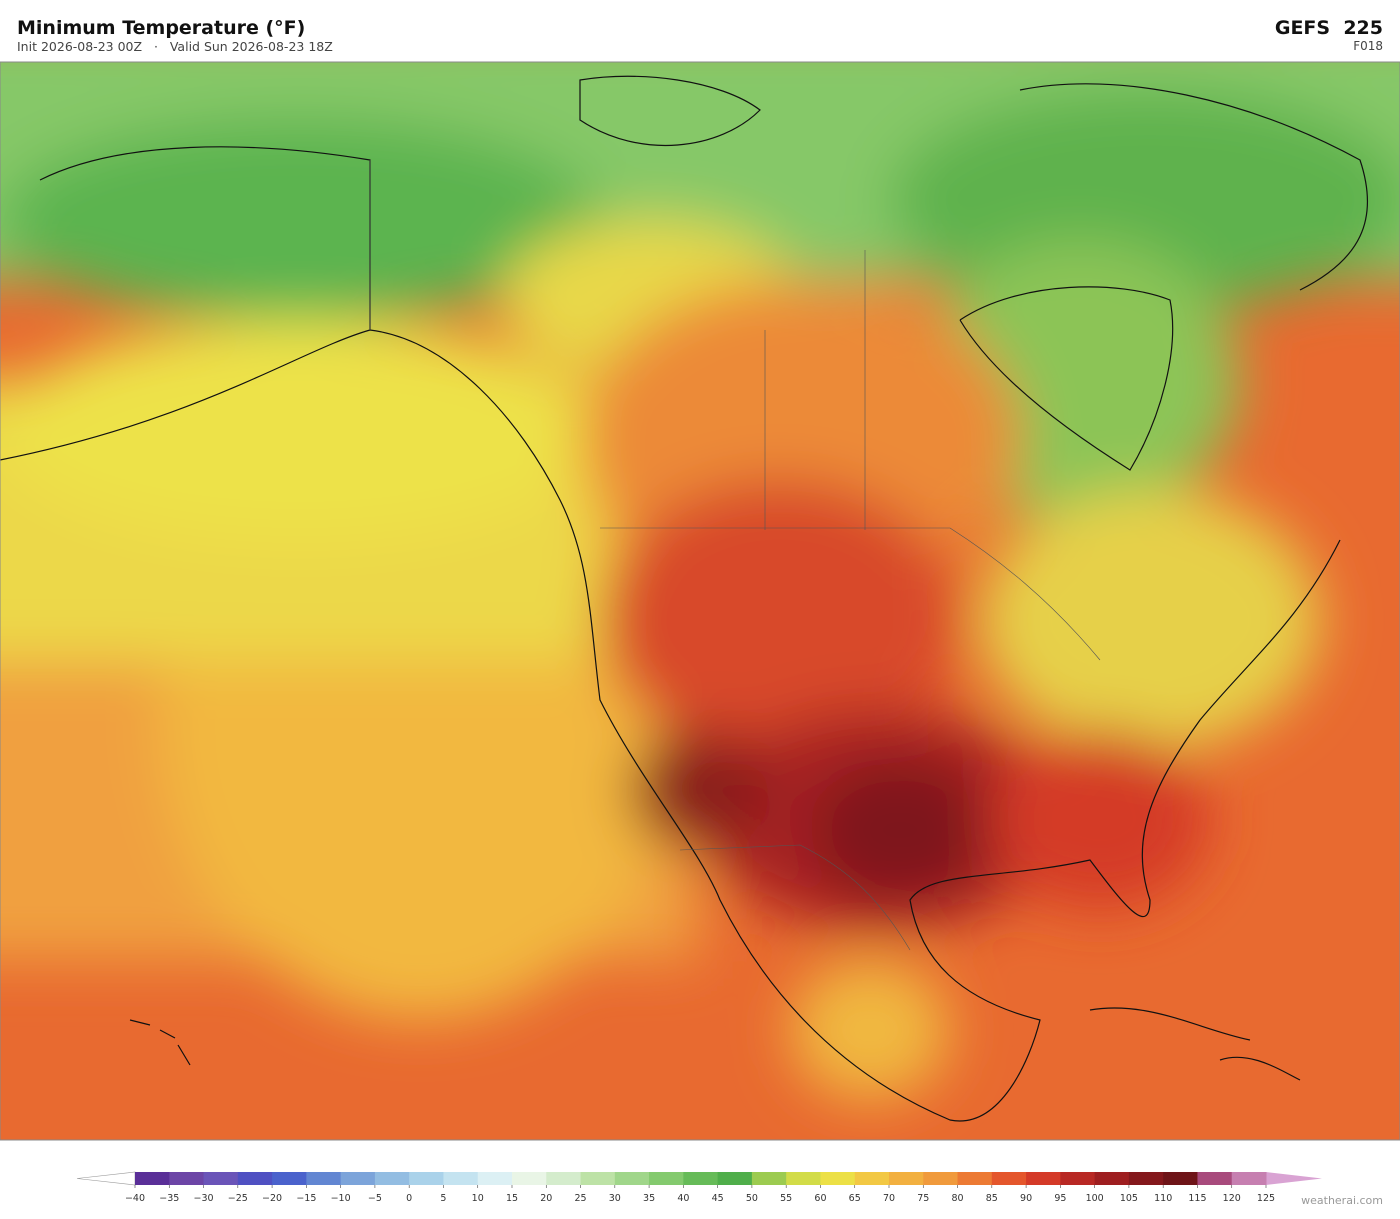 The height and width of the screenshot is (1219, 1400). I want to click on colorbar-tick-label: 125, so click(1266, 1198).